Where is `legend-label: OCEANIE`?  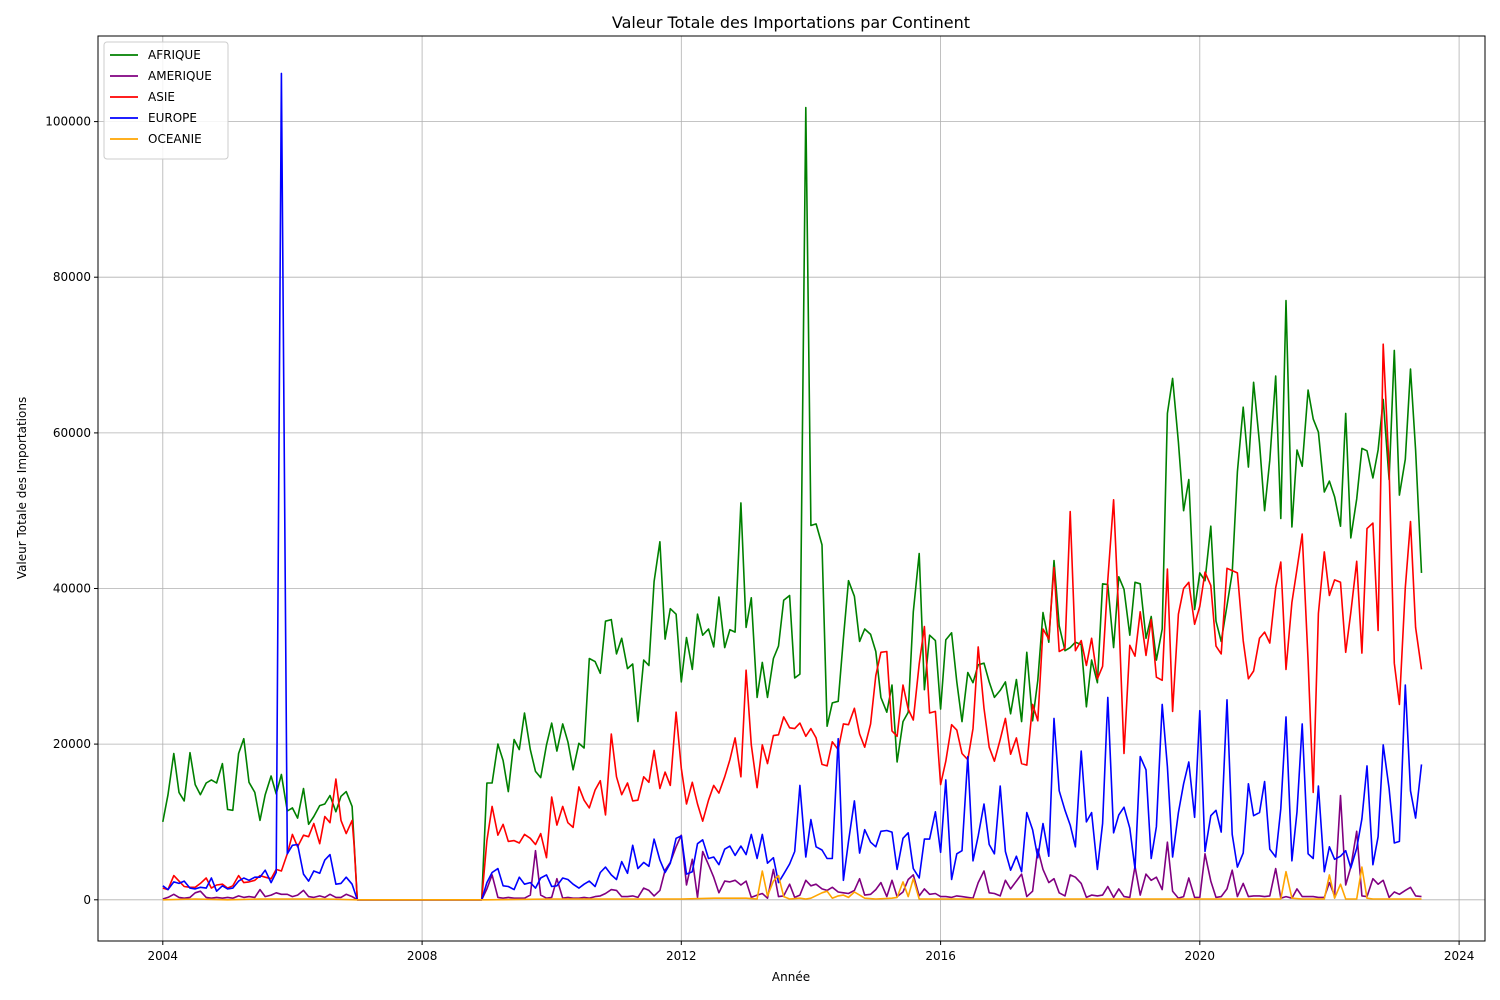 legend-label: OCEANIE is located at coordinates (175, 139).